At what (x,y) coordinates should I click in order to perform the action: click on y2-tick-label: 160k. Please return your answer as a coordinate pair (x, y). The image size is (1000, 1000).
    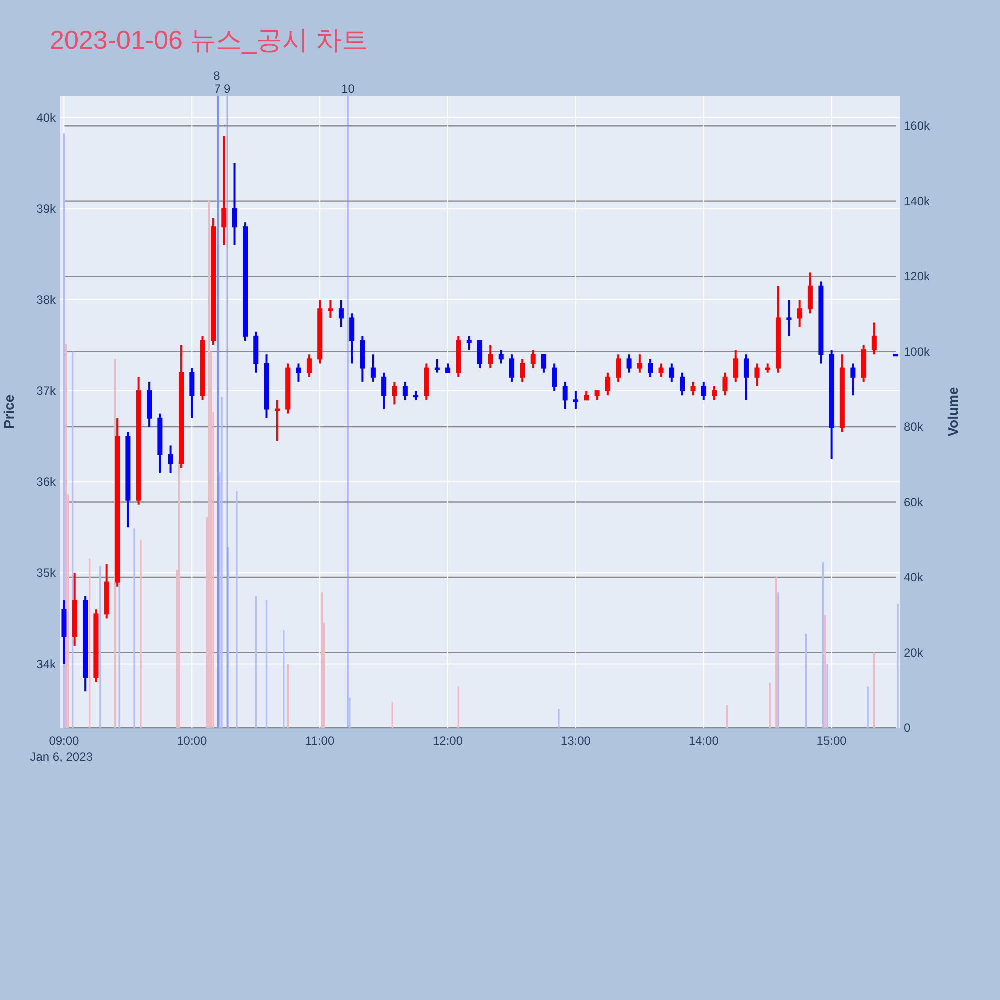
    Looking at the image, I should click on (918, 126).